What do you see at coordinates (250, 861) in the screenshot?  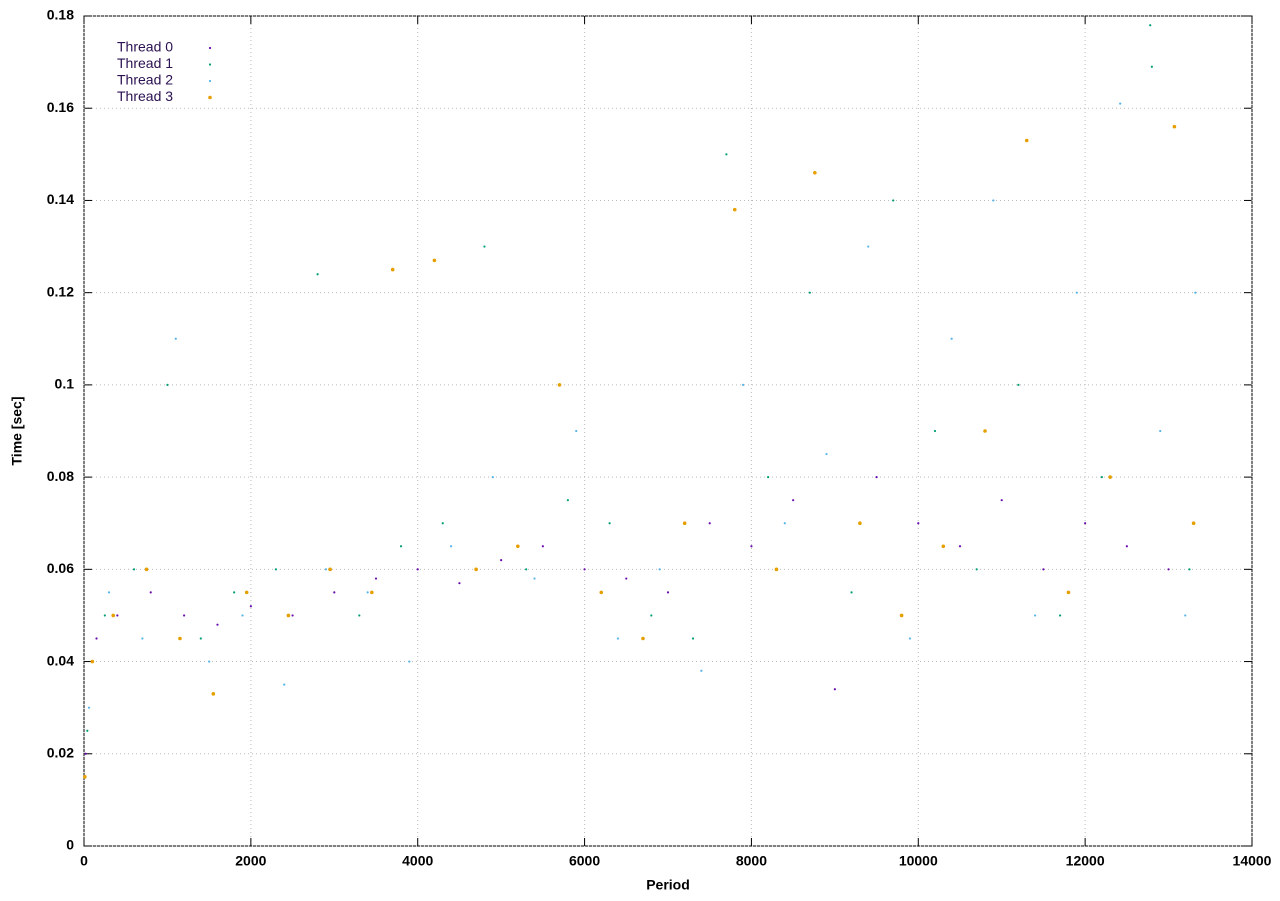 I see `x-tick-label: 2000` at bounding box center [250, 861].